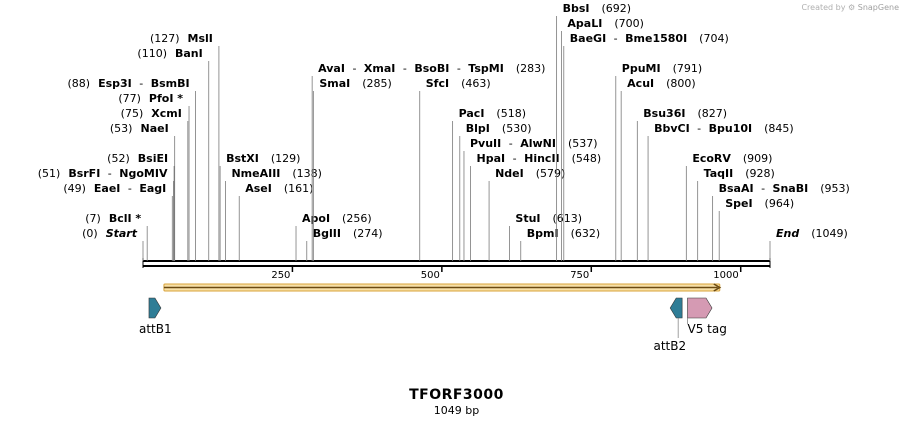  Describe the element at coordinates (724, 128) in the screenshot. I see `site-label: BbvCI - Bpu10I (845)` at that location.